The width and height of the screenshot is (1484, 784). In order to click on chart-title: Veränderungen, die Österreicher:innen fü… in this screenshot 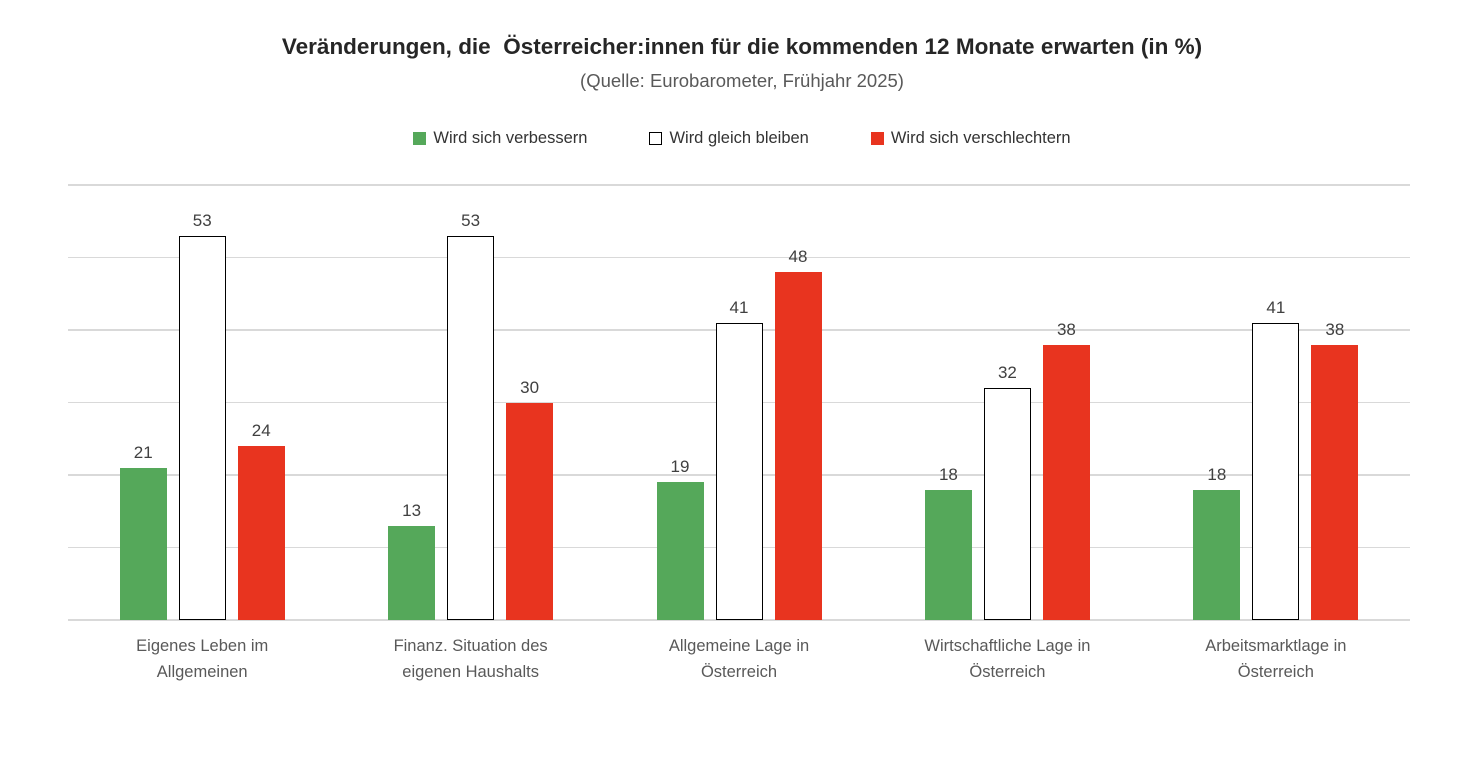, I will do `click(742, 46)`.